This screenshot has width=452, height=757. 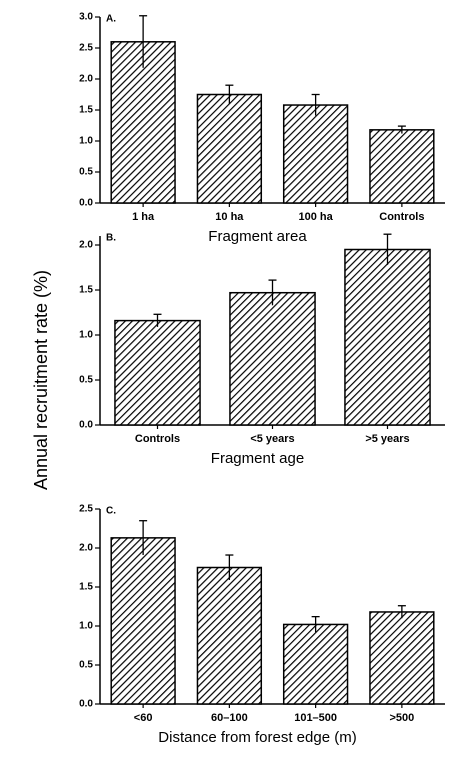 What do you see at coordinates (229, 217) in the screenshot?
I see `x-tick-label: 10 ha` at bounding box center [229, 217].